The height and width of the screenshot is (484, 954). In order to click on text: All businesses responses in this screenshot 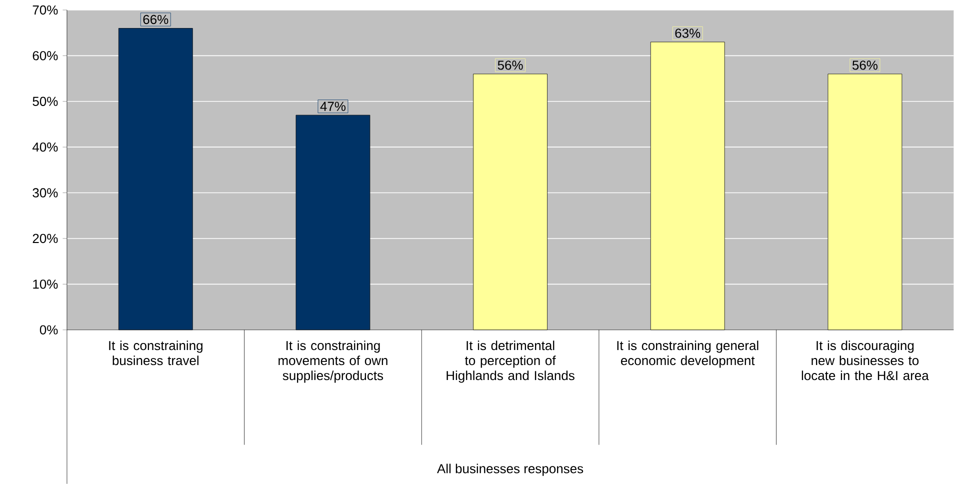, I will do `click(510, 470)`.